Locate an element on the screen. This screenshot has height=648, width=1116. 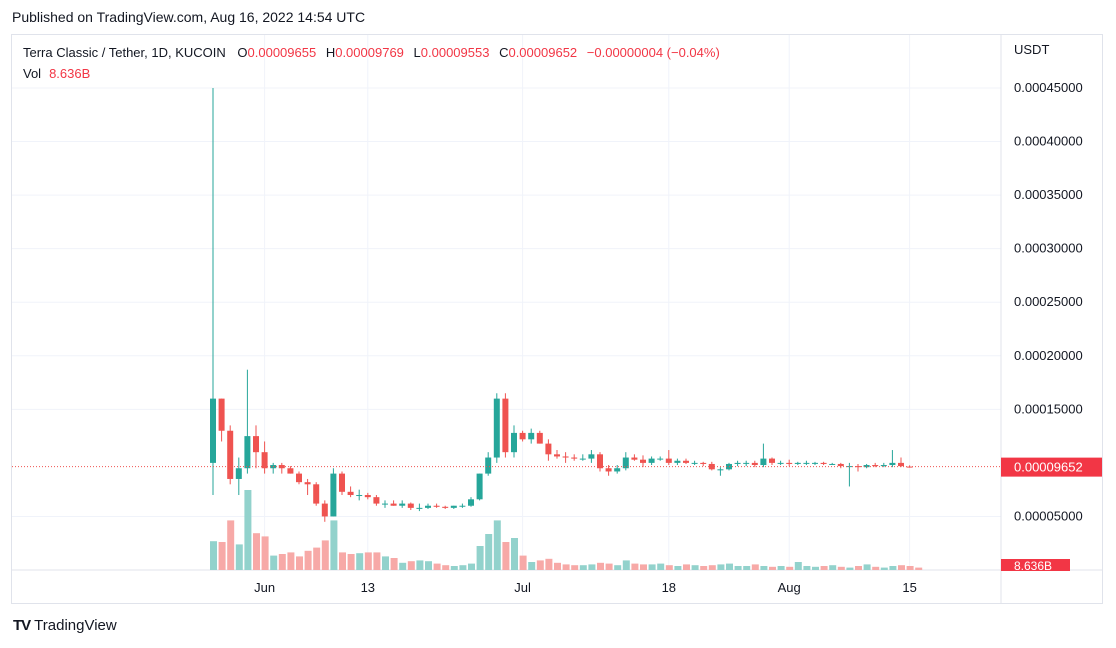
last-price-badge is located at coordinates (1051, 467).